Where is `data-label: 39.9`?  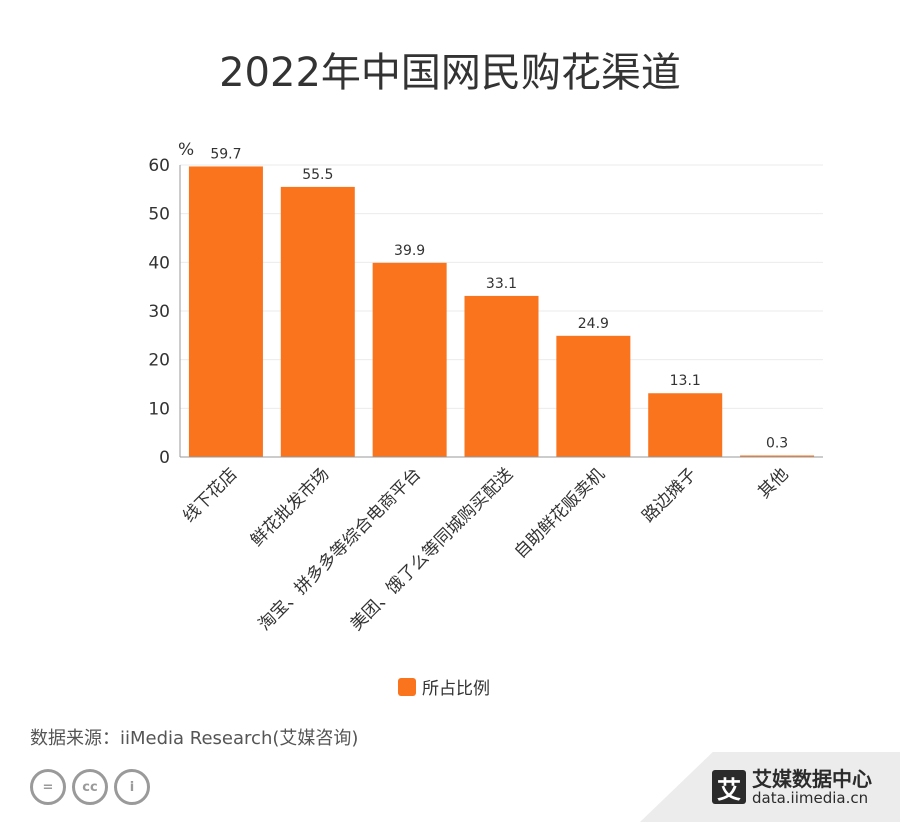 data-label: 39.9 is located at coordinates (409, 251).